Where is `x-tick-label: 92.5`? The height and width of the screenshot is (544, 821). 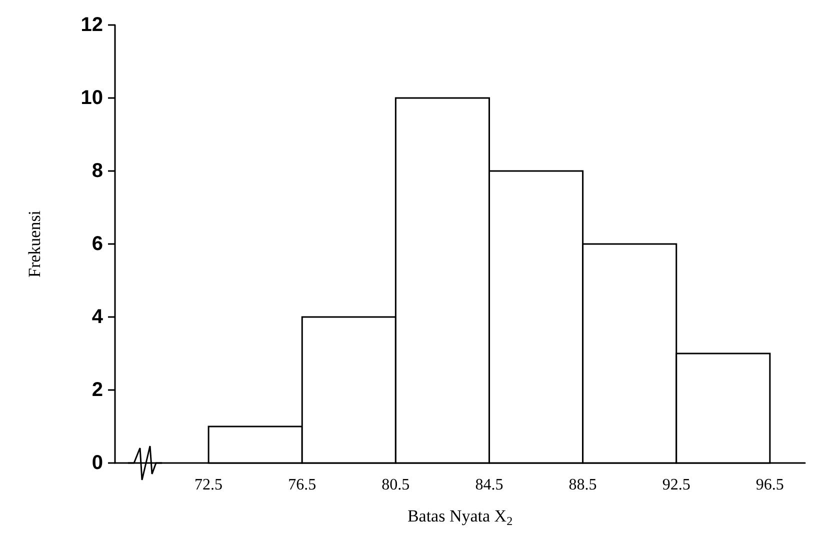 x-tick-label: 92.5 is located at coordinates (676, 485).